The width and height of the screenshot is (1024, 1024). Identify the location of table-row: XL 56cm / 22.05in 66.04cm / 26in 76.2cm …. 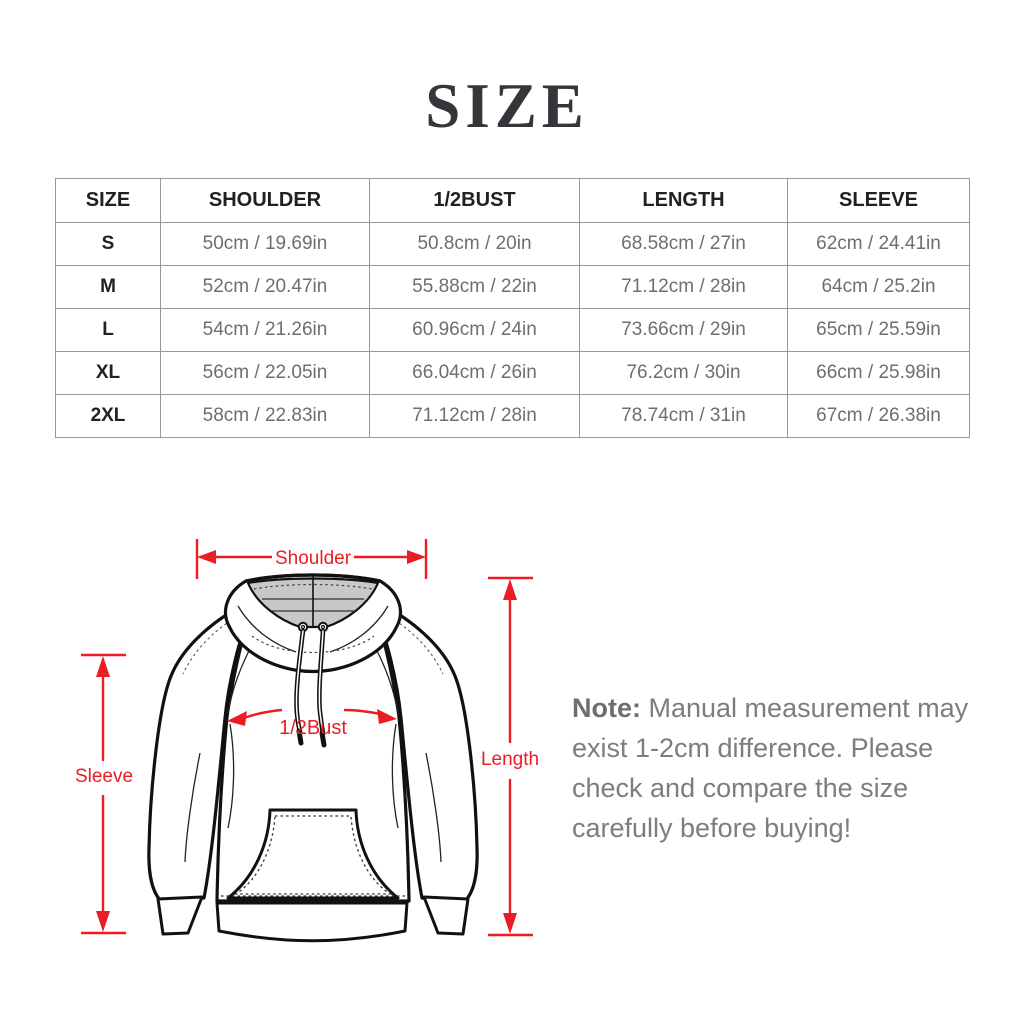
(512, 373).